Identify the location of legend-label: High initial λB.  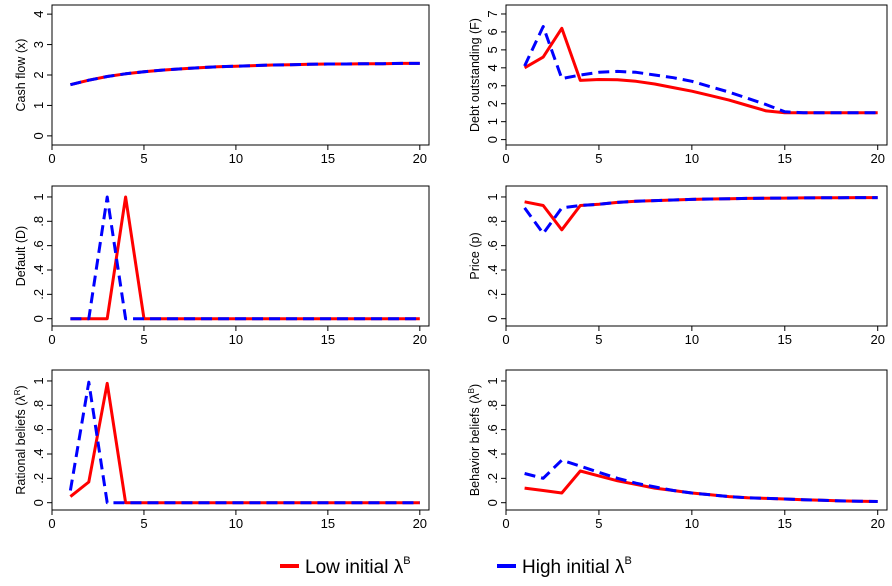
(577, 566).